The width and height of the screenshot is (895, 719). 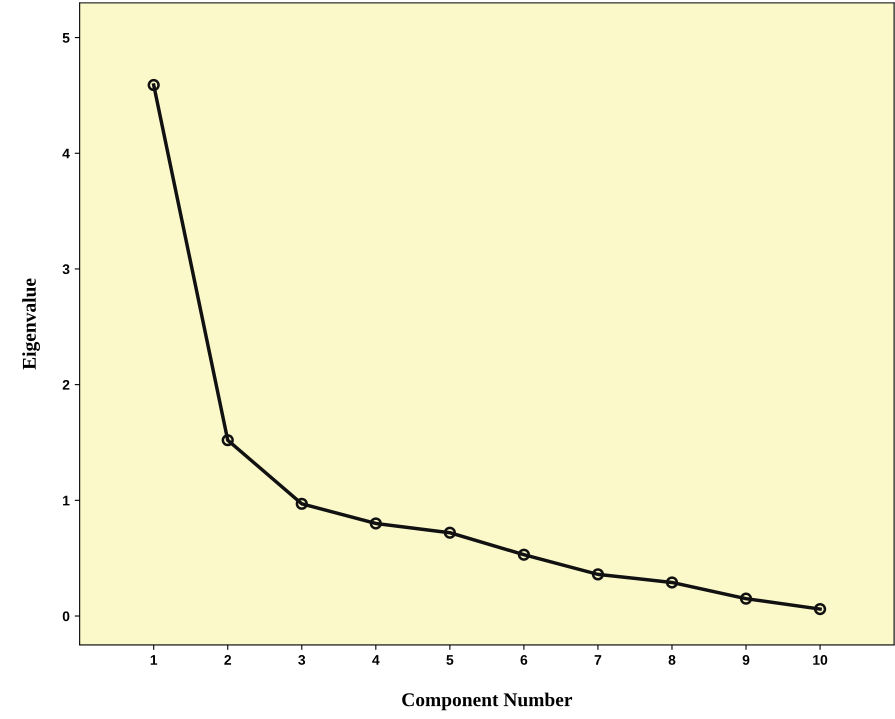 What do you see at coordinates (302, 660) in the screenshot?
I see `x-tick-label: 3` at bounding box center [302, 660].